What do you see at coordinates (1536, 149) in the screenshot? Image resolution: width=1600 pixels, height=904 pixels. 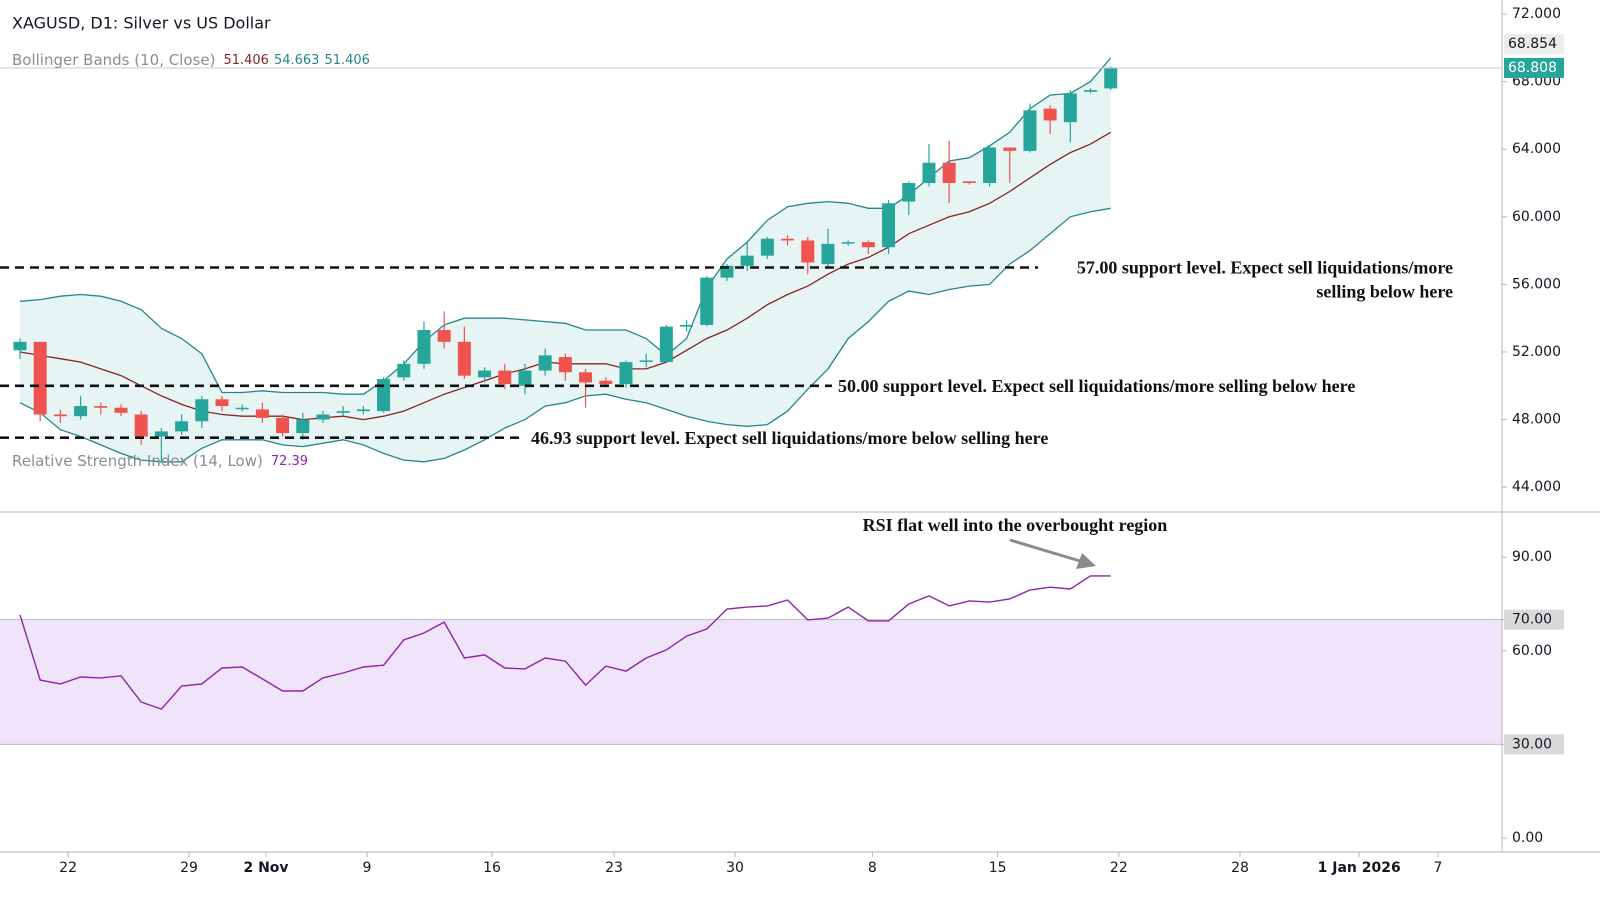 I see `y-tick-label: 64.000` at bounding box center [1536, 149].